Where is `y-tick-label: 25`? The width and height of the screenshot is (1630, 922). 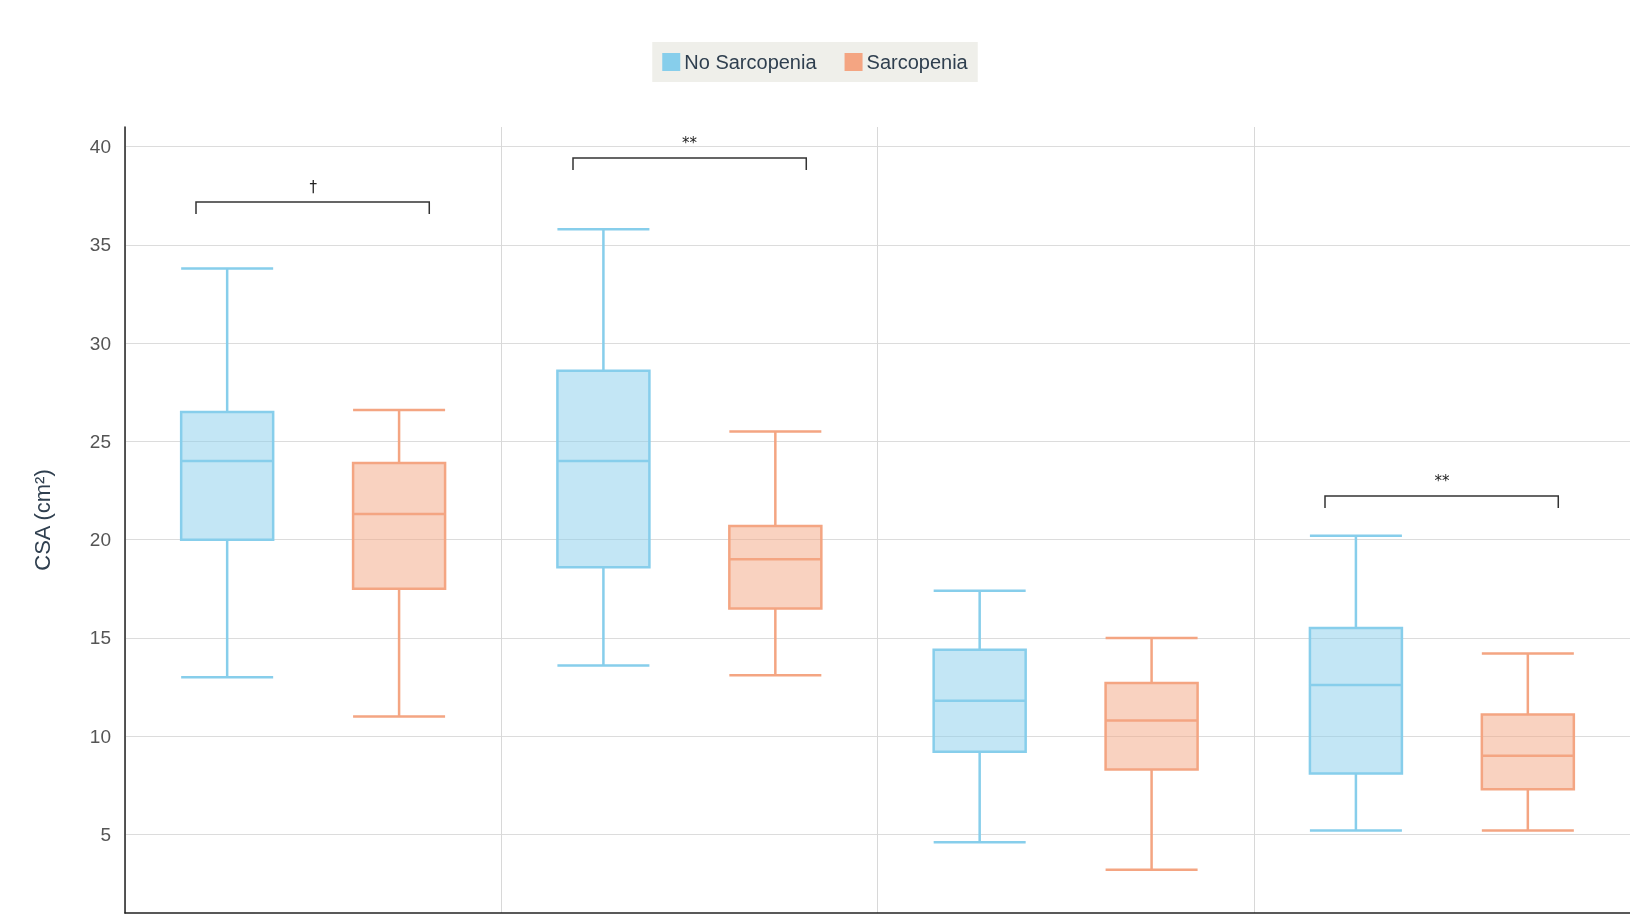
y-tick-label: 25 is located at coordinates (100, 441).